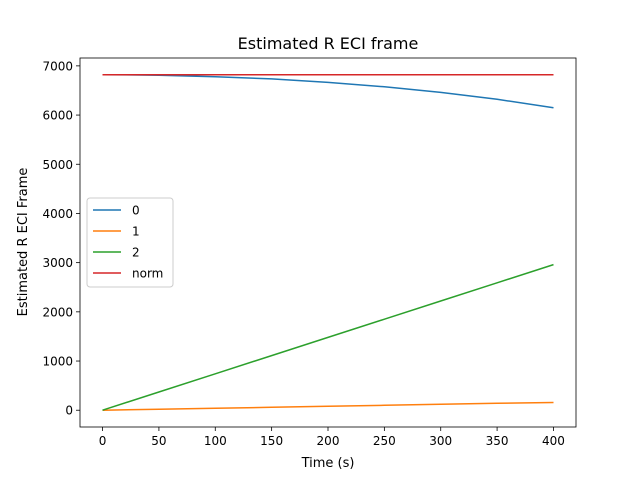  What do you see at coordinates (328, 463) in the screenshot?
I see `x-axis-label: Time (s)` at bounding box center [328, 463].